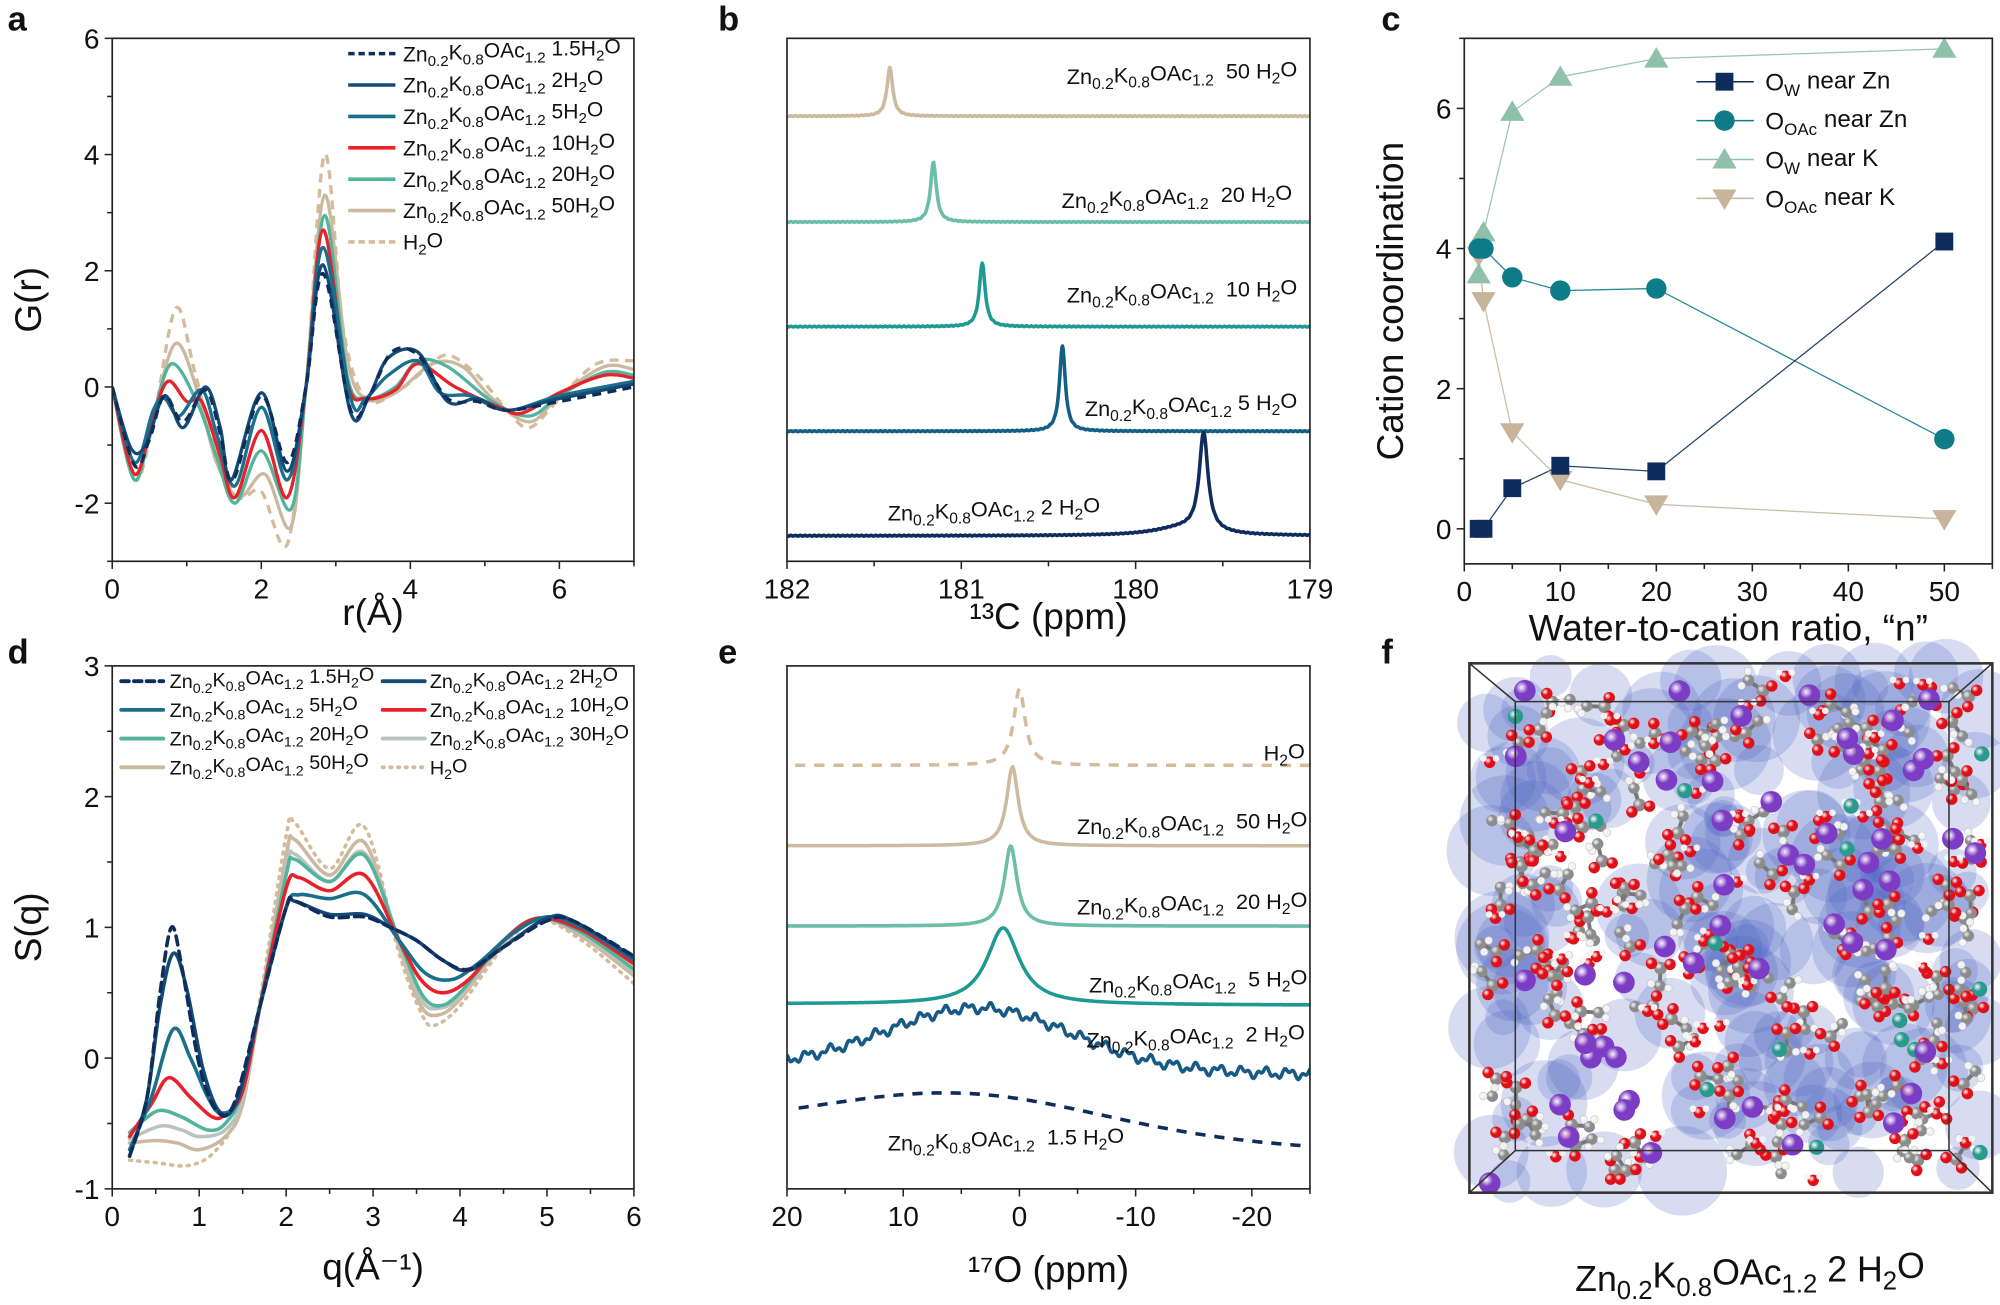 The height and width of the screenshot is (1305, 2000). Describe the element at coordinates (1048, 616) in the screenshot. I see `x-axis-title: ¹³C (ppm)` at that location.